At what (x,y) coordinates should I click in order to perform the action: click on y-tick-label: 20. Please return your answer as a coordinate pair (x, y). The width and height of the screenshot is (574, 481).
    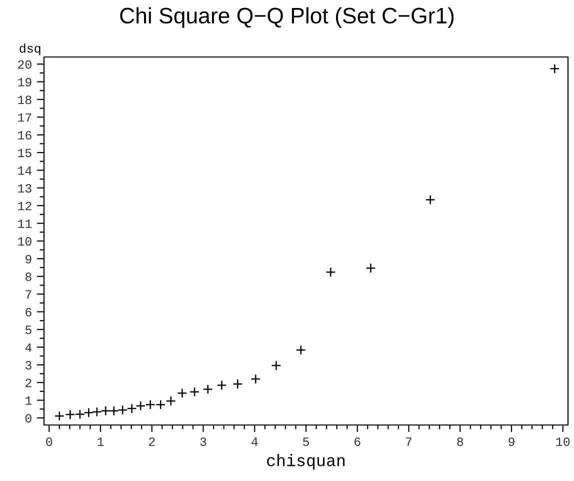
    Looking at the image, I should click on (25, 64).